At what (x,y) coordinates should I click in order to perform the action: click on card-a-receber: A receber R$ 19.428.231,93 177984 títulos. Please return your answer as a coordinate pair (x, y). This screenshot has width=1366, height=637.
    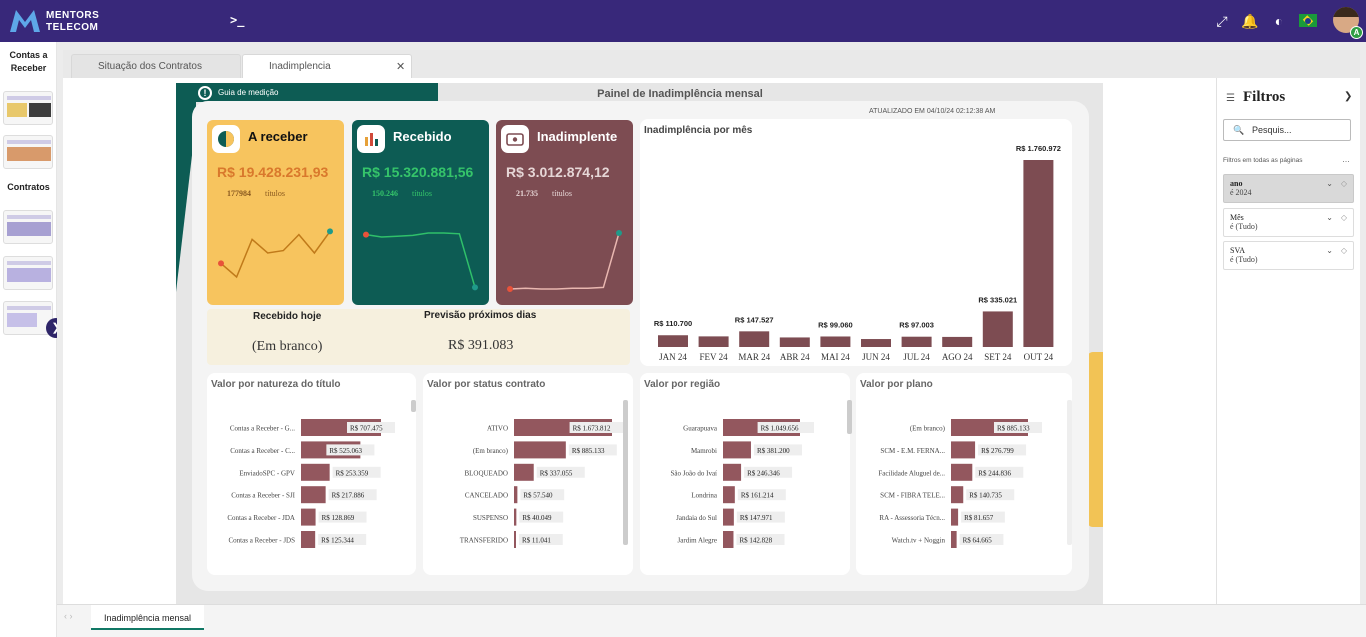
    Looking at the image, I should click on (275, 212).